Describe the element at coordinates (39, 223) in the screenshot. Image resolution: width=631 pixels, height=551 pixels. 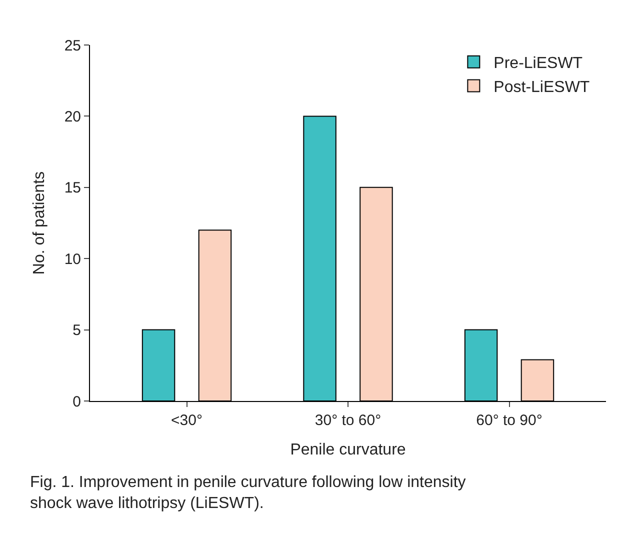
I see `y-axis-title: No. of patients` at that location.